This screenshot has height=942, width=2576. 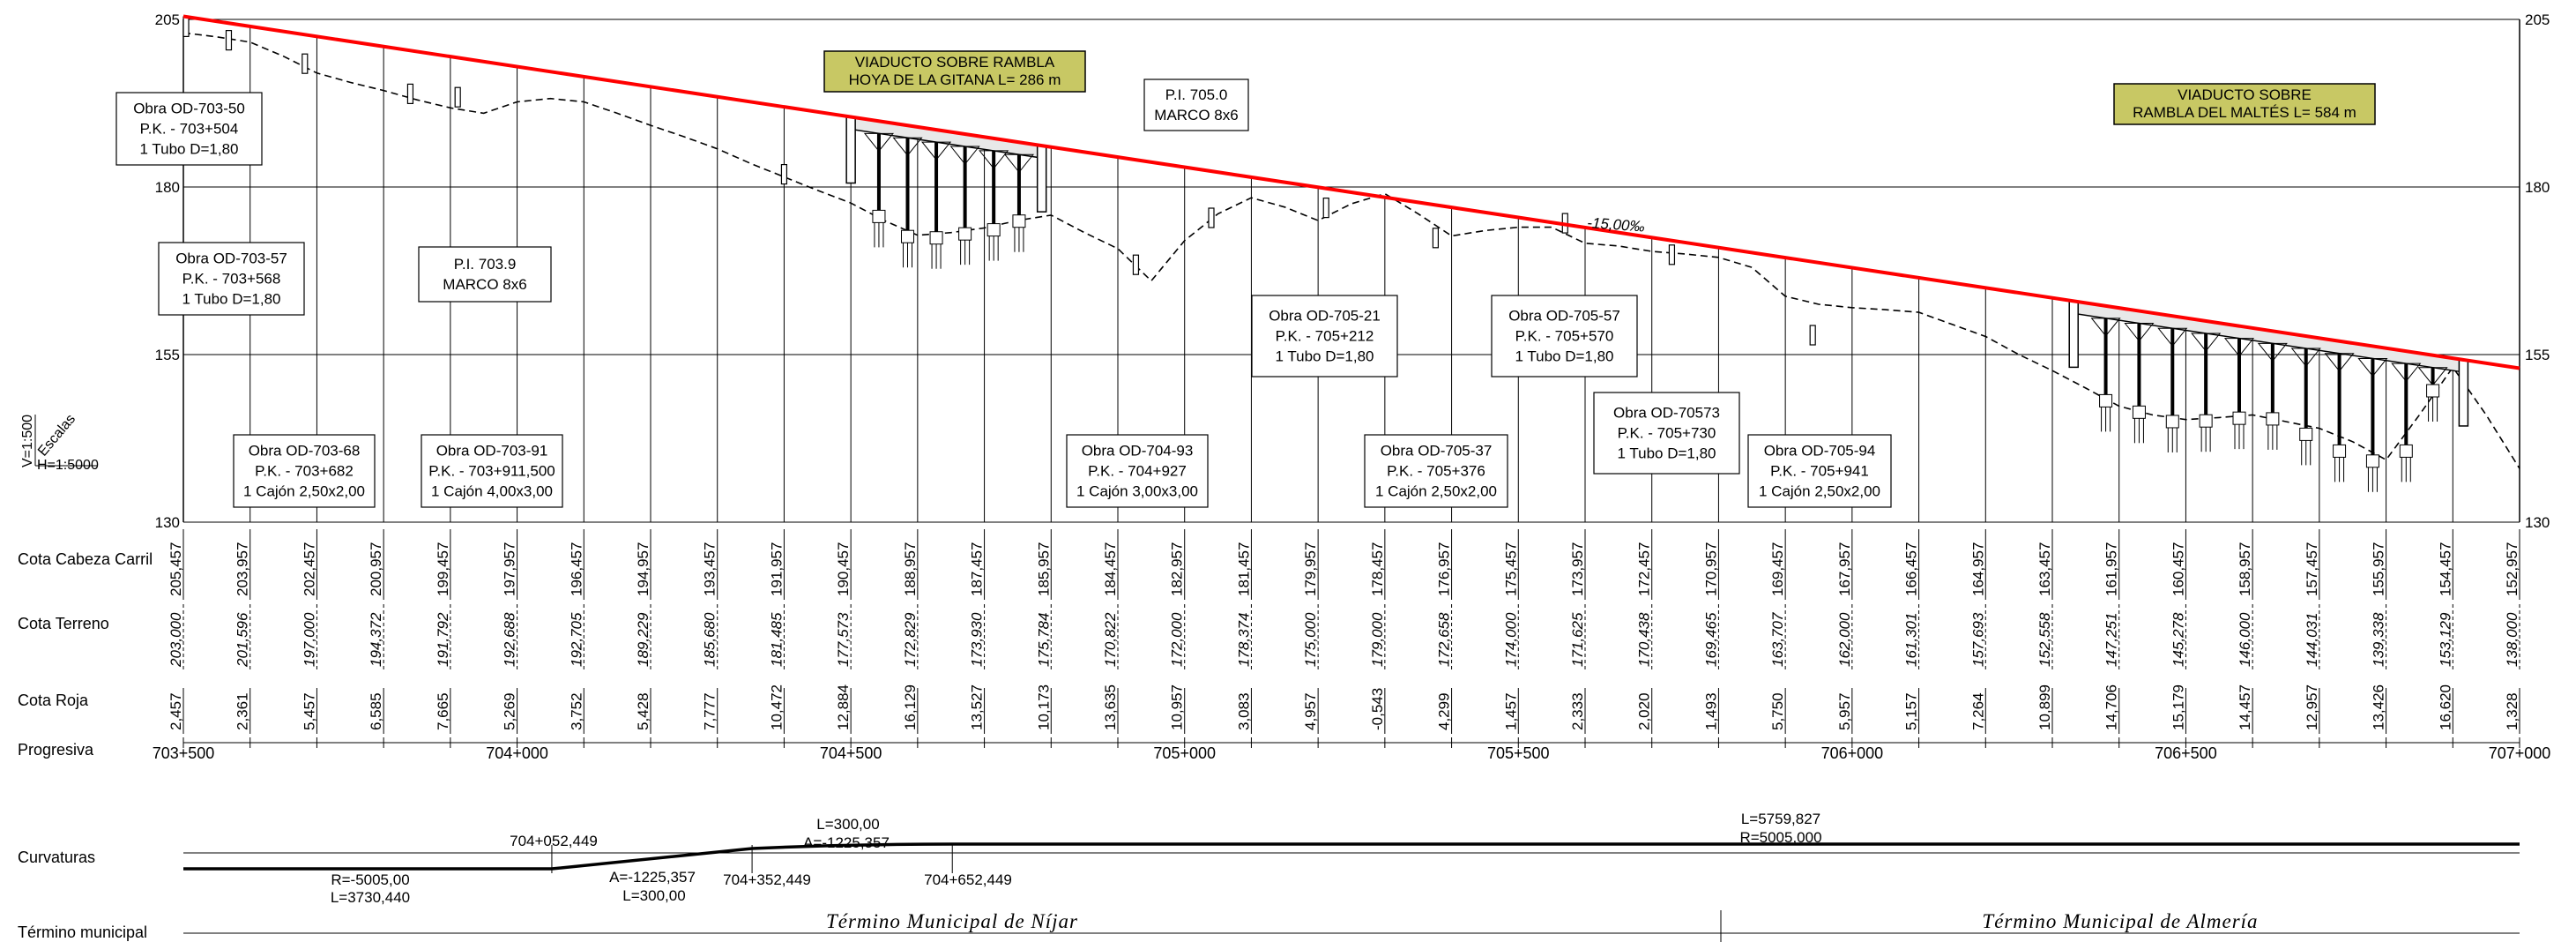 I want to click on terreno-value: 146,000, so click(x=2245, y=639).